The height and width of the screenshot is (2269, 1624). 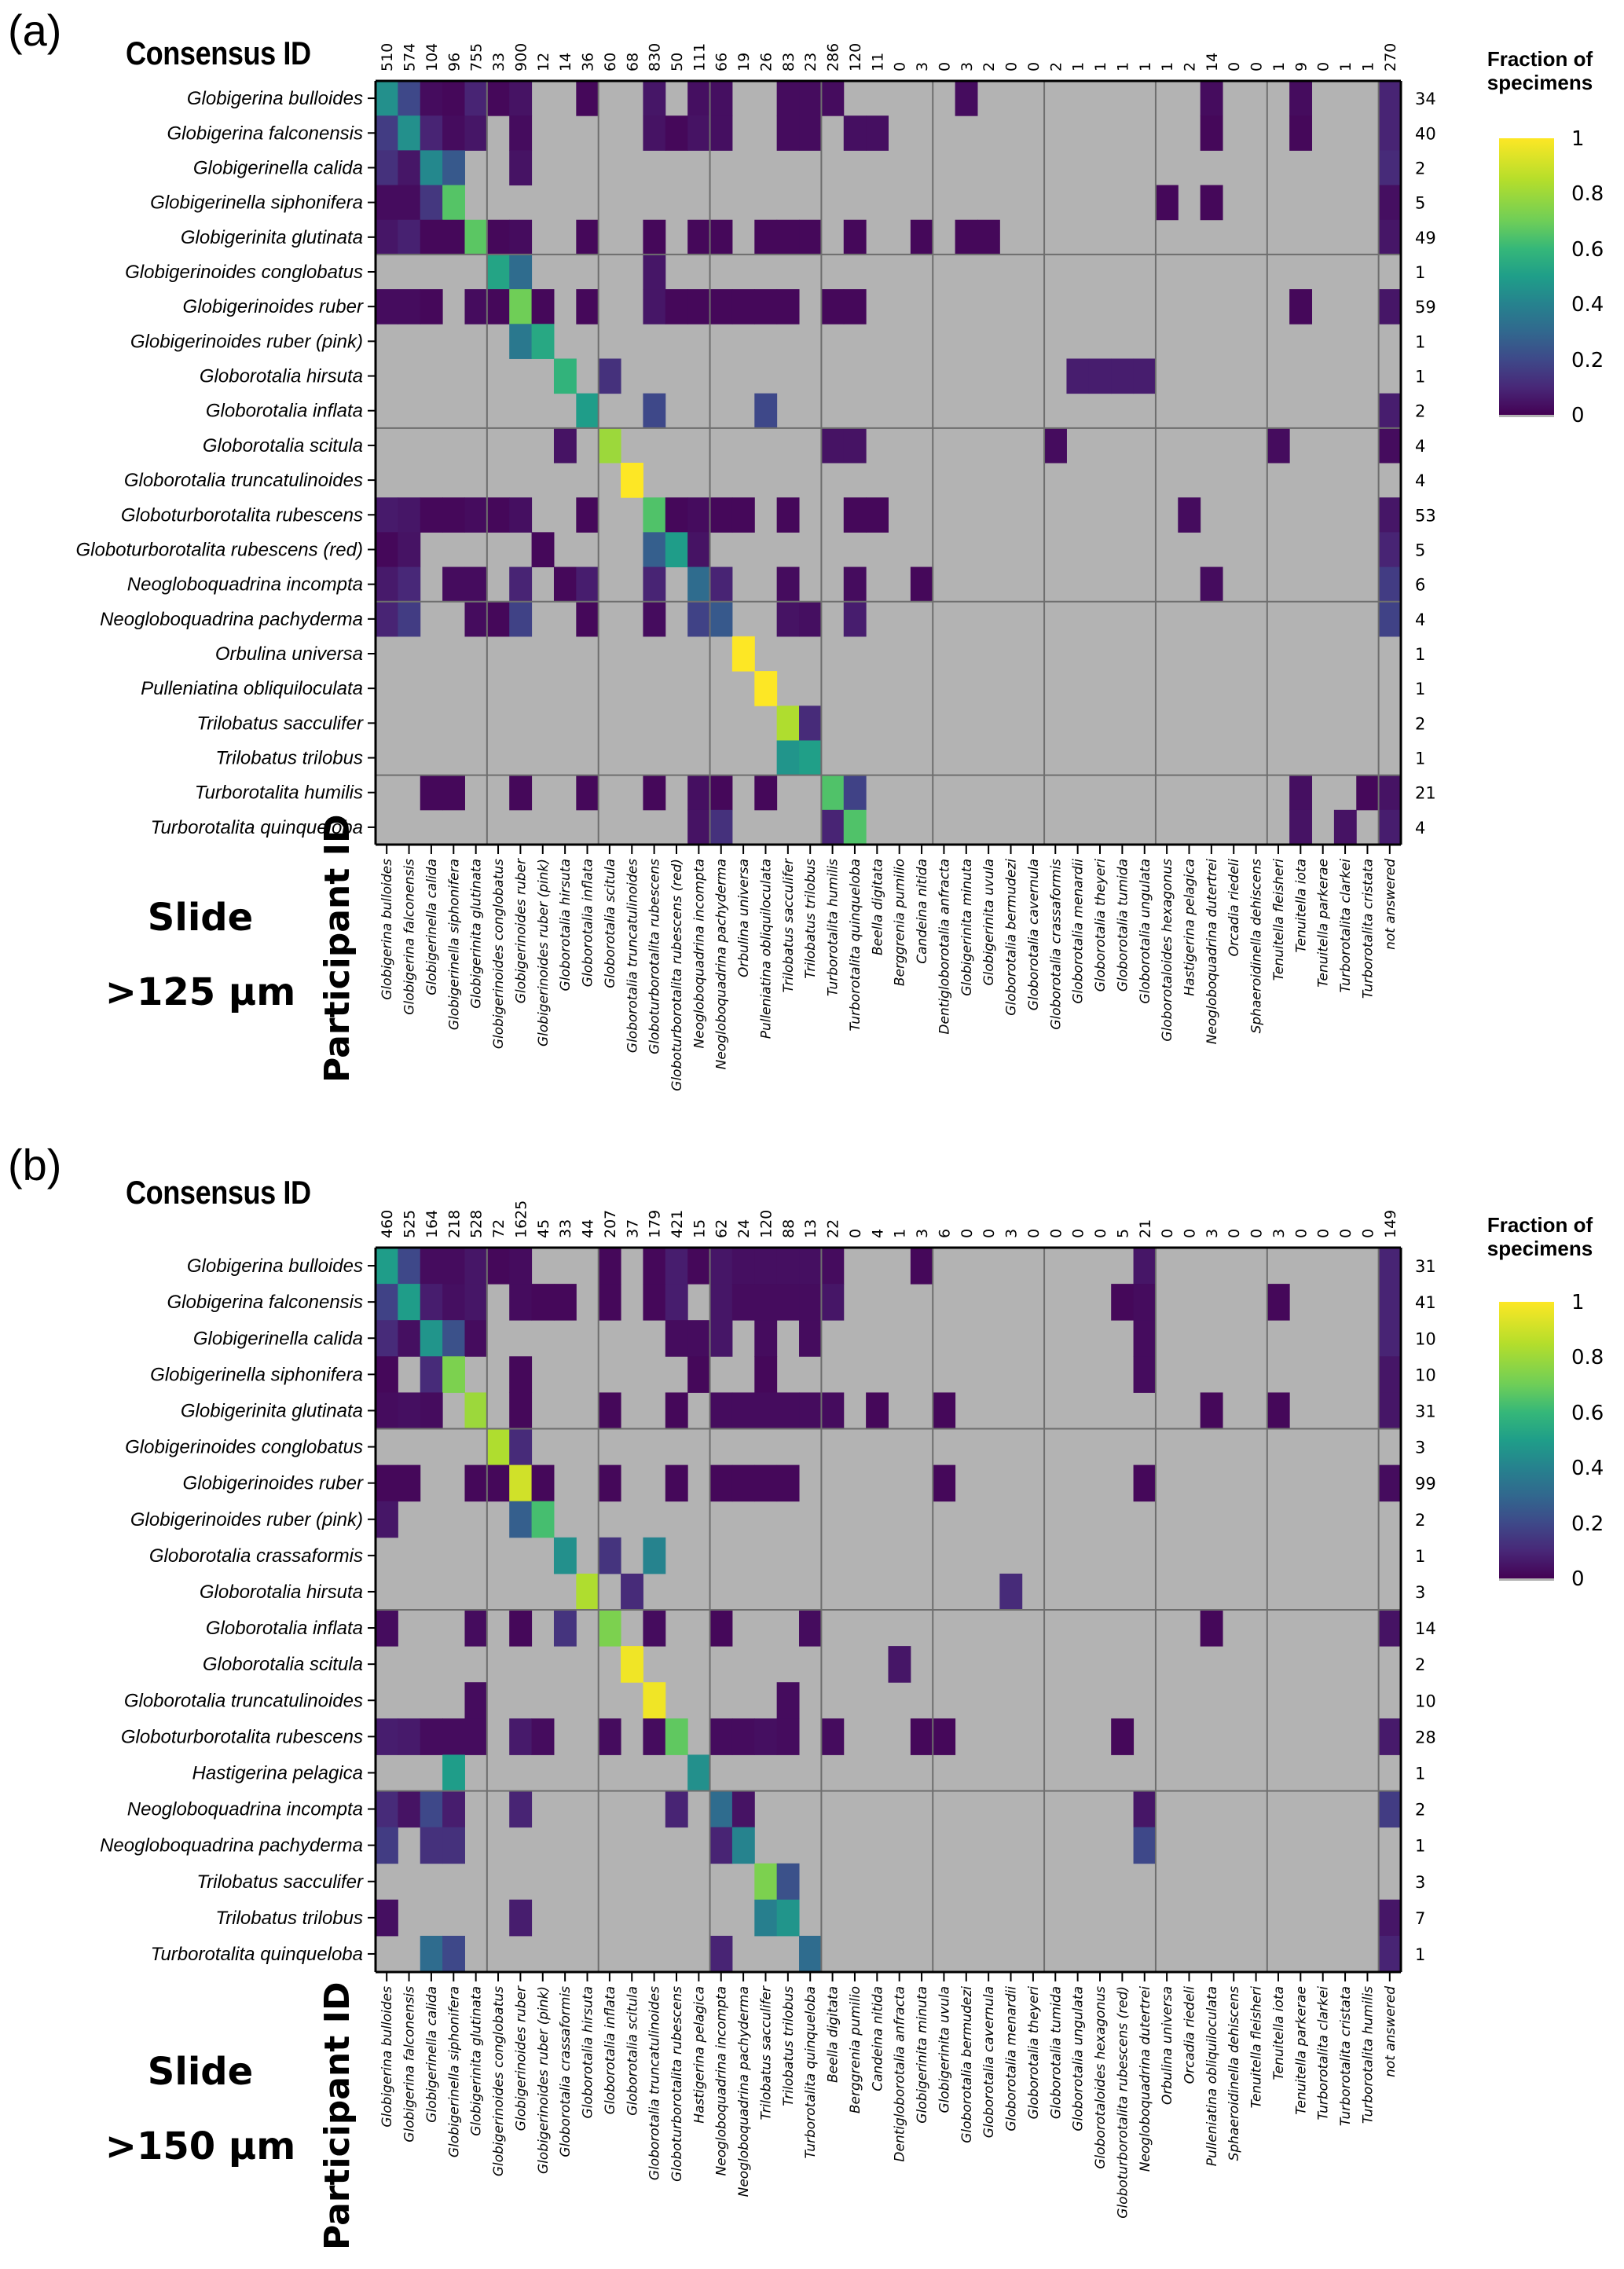 What do you see at coordinates (744, 1228) in the screenshot?
I see `column-count-label: 24` at bounding box center [744, 1228].